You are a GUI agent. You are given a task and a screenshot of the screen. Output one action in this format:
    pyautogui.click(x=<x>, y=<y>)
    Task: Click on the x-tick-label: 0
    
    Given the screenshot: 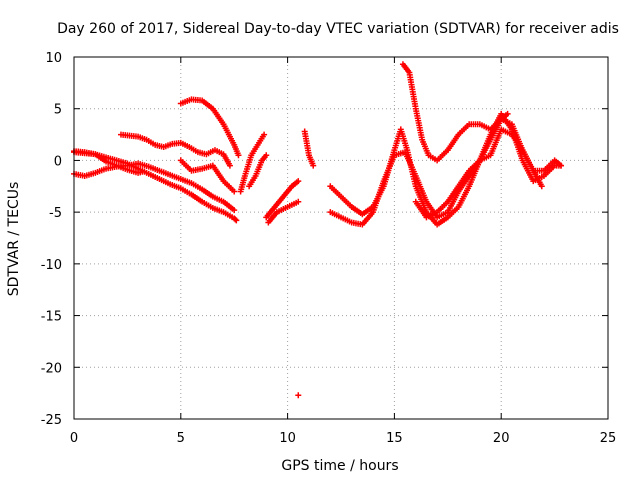 What is the action you would take?
    pyautogui.click(x=74, y=438)
    